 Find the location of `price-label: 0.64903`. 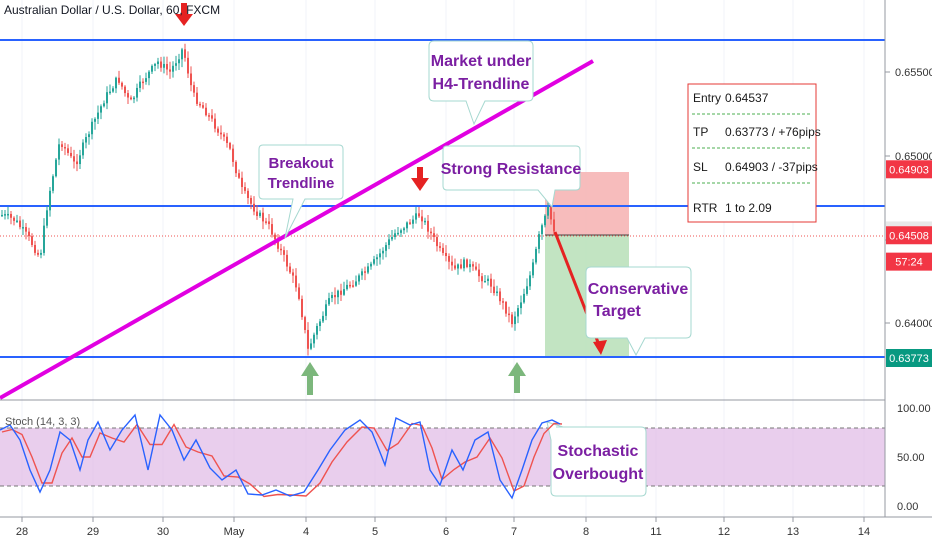

price-label: 0.64903 is located at coordinates (909, 170).